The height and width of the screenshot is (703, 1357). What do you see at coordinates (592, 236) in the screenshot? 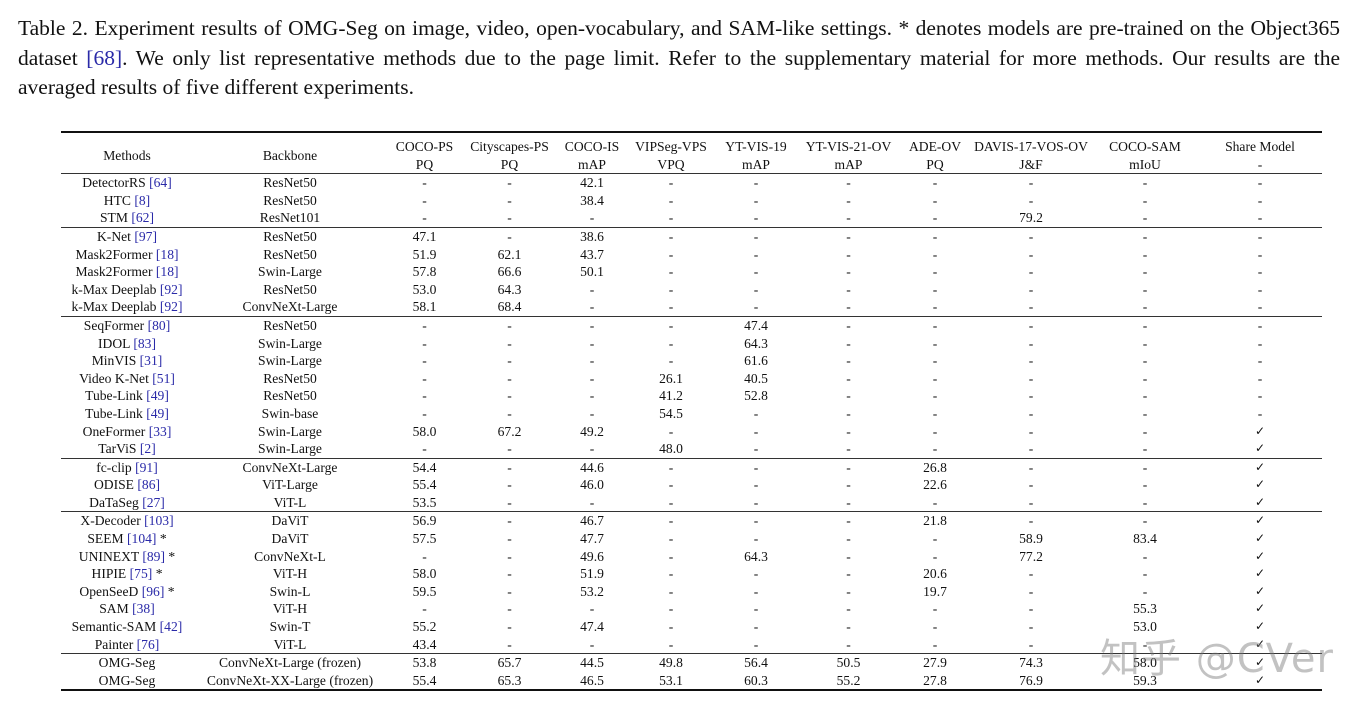
I see `metric-cell: 38.6` at bounding box center [592, 236].